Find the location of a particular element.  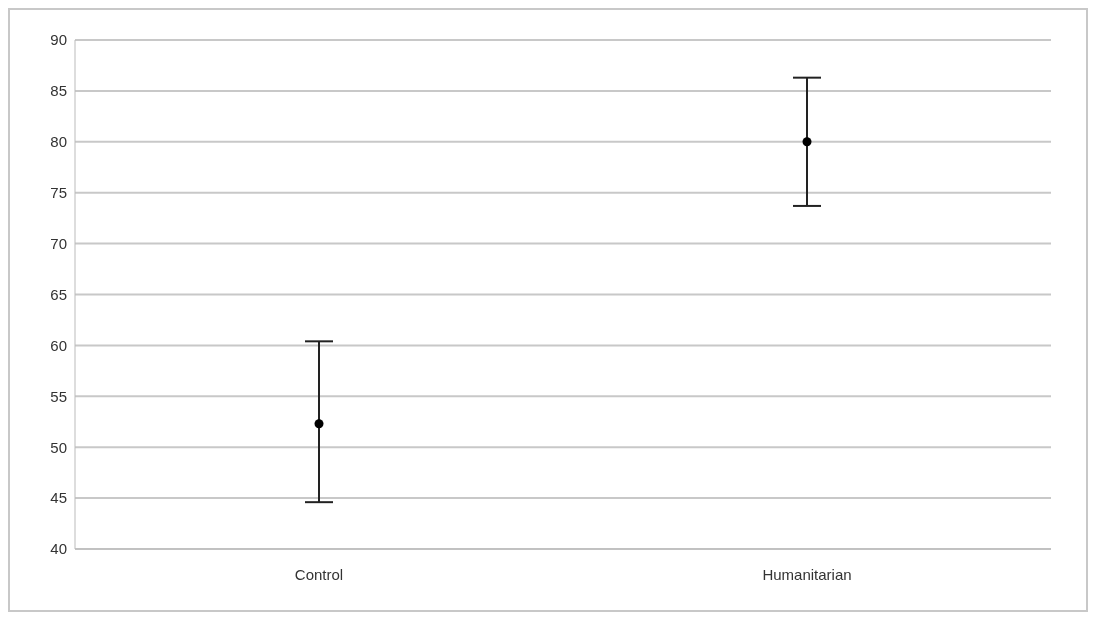

y-tick-label: 80 is located at coordinates (58, 142).